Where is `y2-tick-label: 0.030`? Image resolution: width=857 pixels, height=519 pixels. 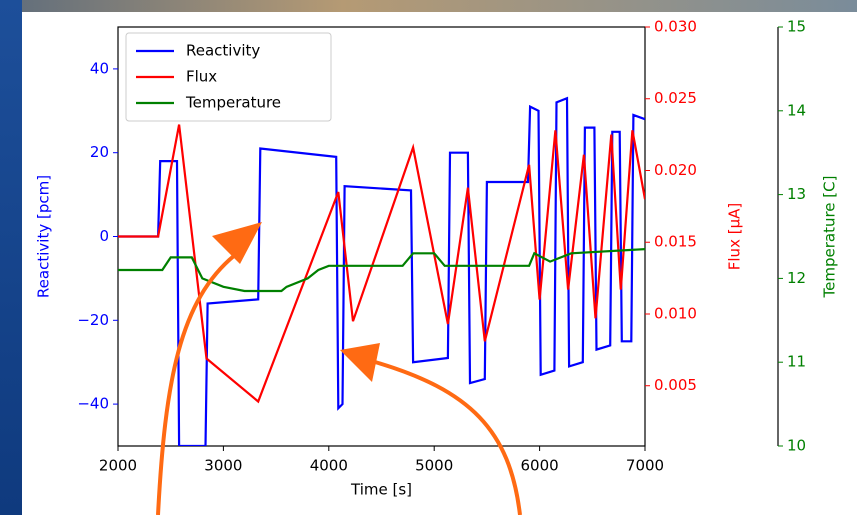
y2-tick-label: 0.030 is located at coordinates (675, 27).